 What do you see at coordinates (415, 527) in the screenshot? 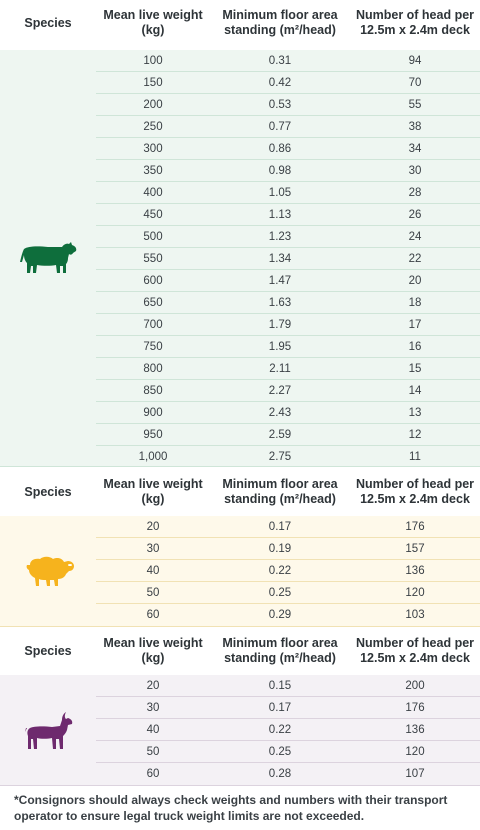
I see `cell-head: 176` at bounding box center [415, 527].